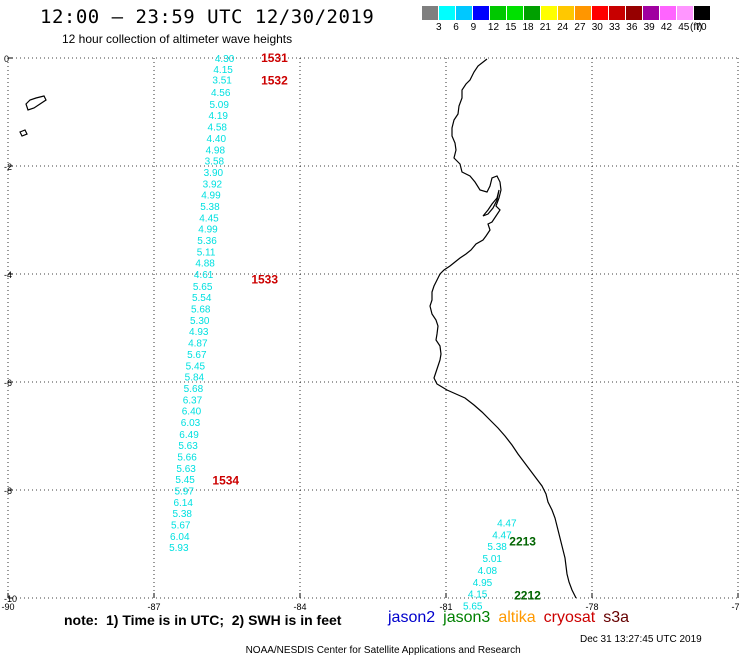 The image size is (740, 667). What do you see at coordinates (616, 617) in the screenshot?
I see `satellite-label-s3a: s3a` at bounding box center [616, 617].